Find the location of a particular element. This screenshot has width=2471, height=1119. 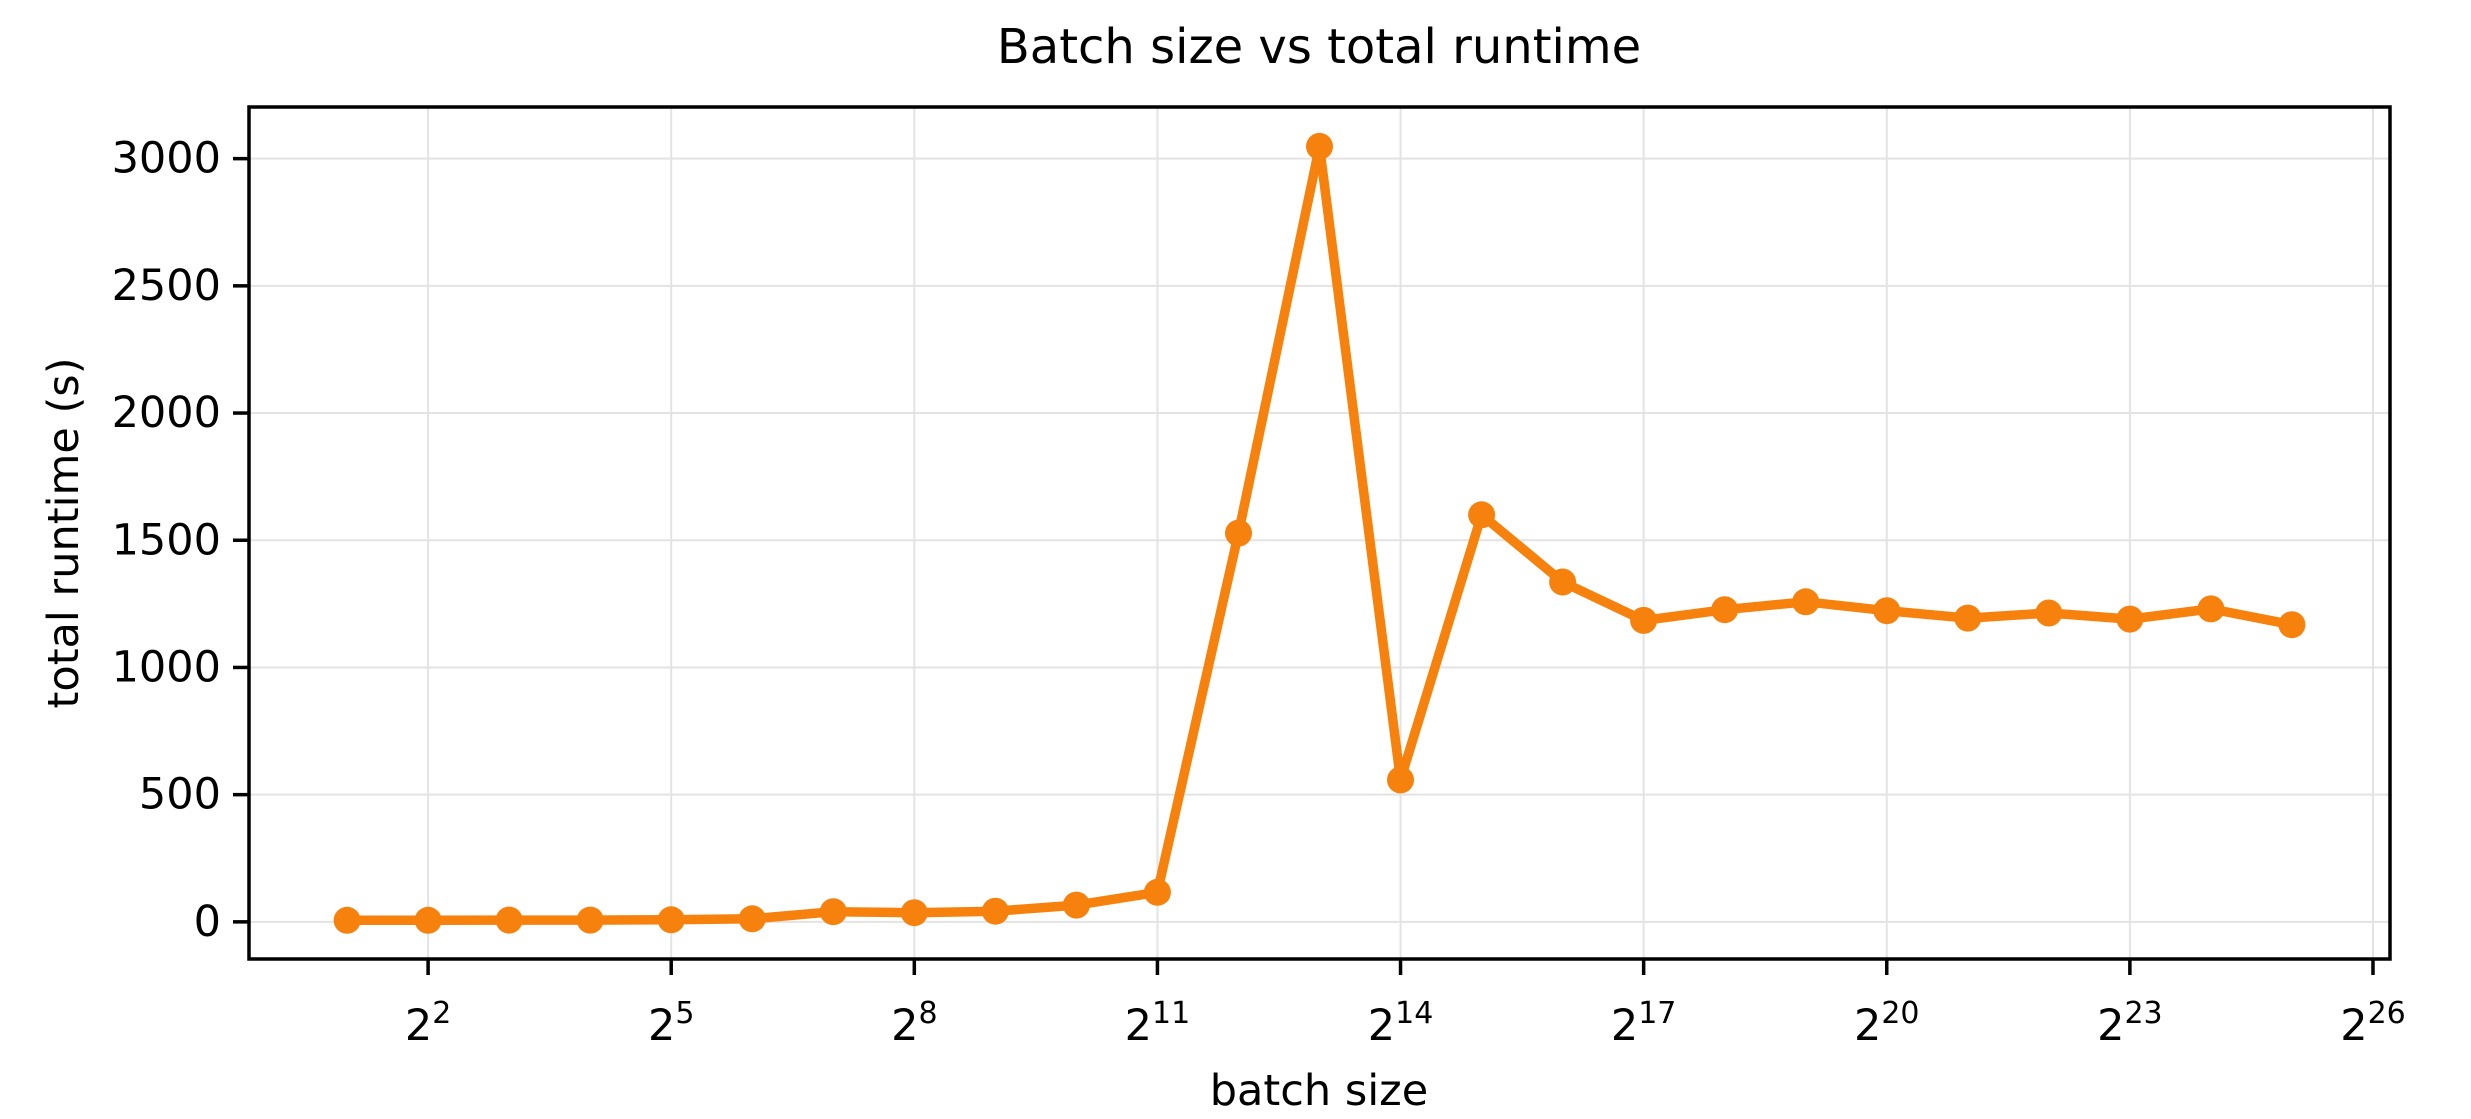

x-tick-label: 22 is located at coordinates (428, 1023).